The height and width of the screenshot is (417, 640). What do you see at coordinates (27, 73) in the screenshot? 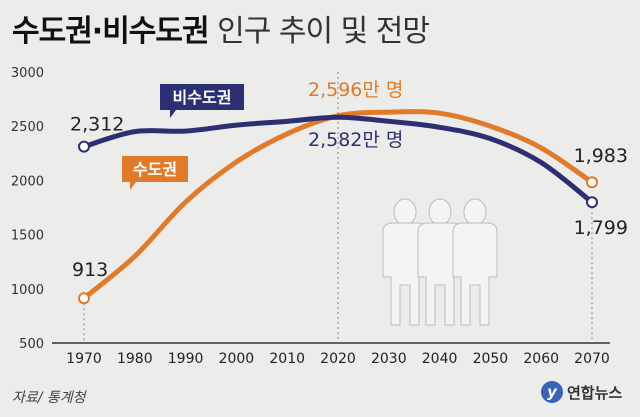
I see `y-tick-label: 3000` at bounding box center [27, 73].